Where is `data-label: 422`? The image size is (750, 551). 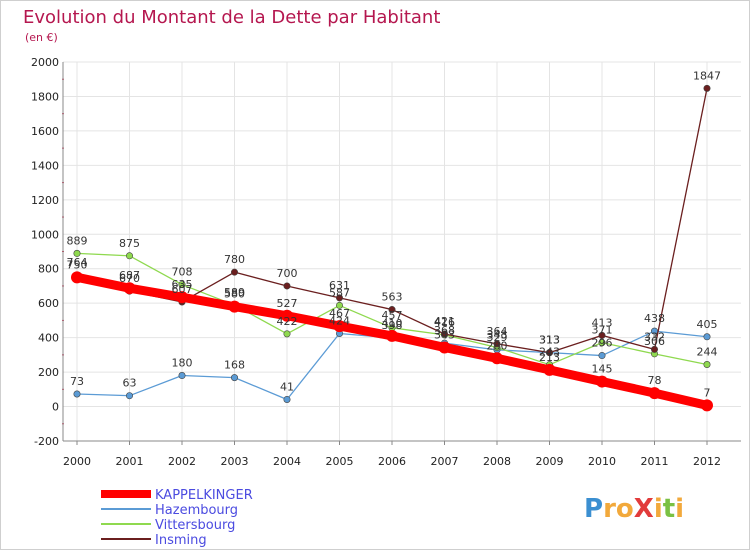
data-label: 422 is located at coordinates (287, 321).